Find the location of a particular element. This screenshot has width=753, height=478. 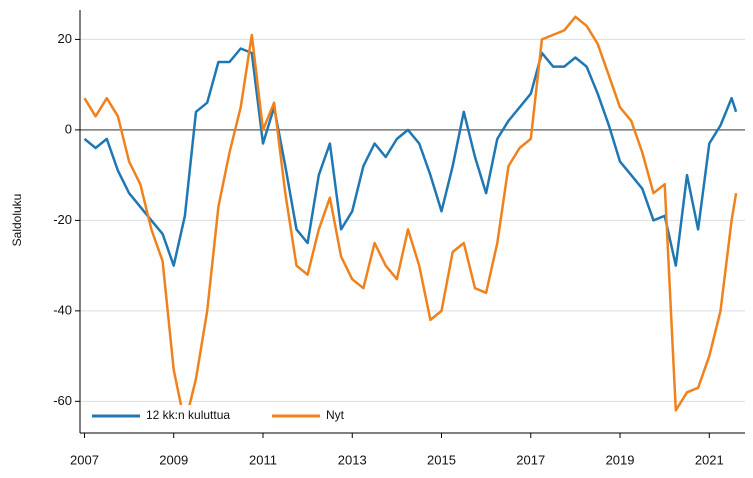

x-tick-label: 2009 is located at coordinates (173, 459).